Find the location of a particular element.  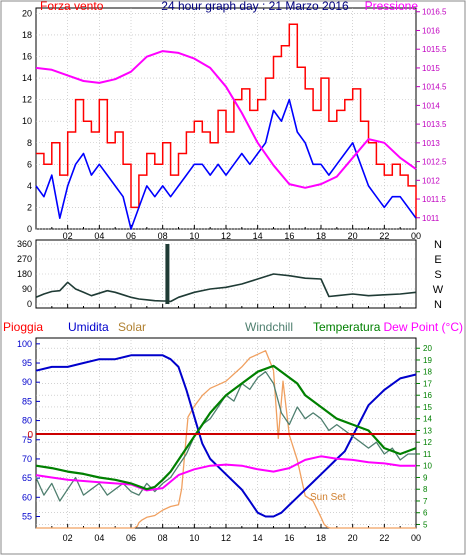

y-right-tick-label: 1014 is located at coordinates (431, 105).